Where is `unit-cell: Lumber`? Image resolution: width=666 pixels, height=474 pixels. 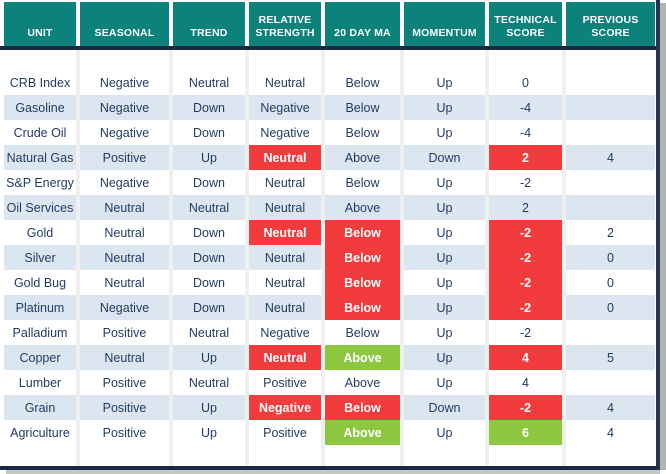 unit-cell: Lumber is located at coordinates (40, 382).